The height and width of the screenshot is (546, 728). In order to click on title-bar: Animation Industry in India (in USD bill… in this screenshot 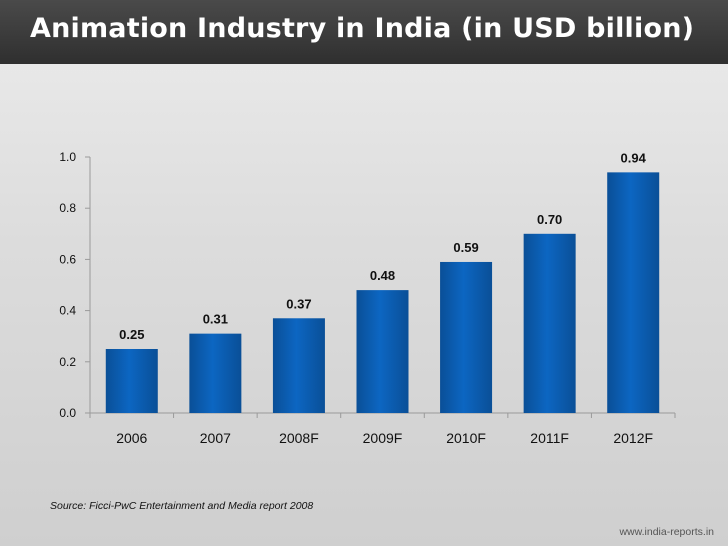, I will do `click(364, 32)`.